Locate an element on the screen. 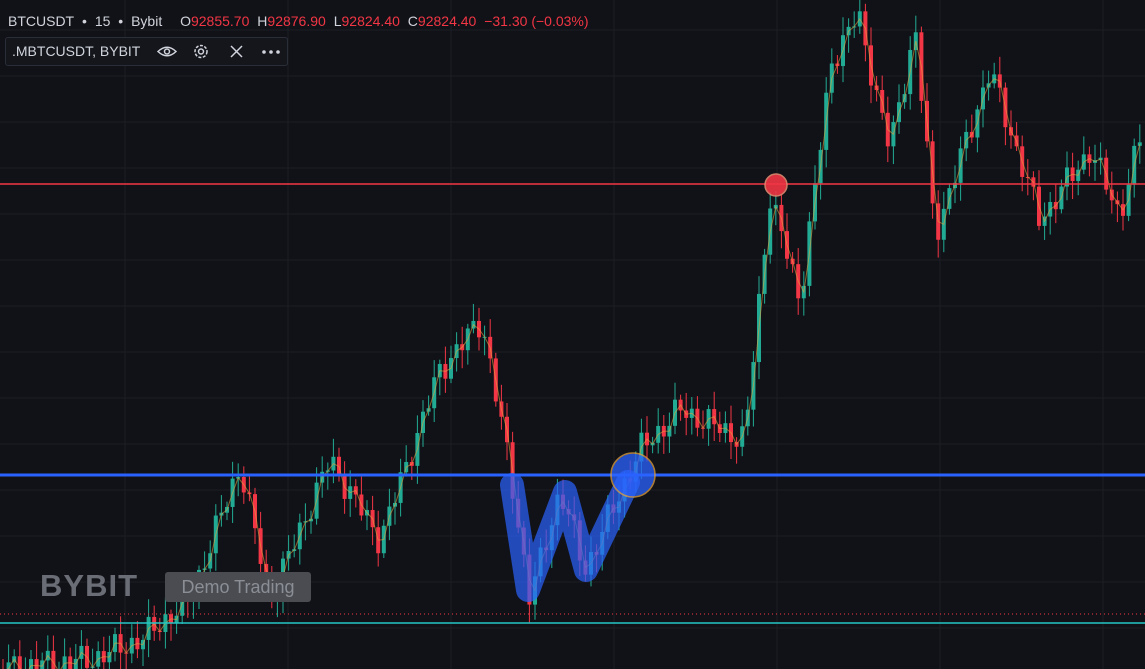 Image resolution: width=1145 pixels, height=669 pixels. ohlc-label: C is located at coordinates (412, 21).